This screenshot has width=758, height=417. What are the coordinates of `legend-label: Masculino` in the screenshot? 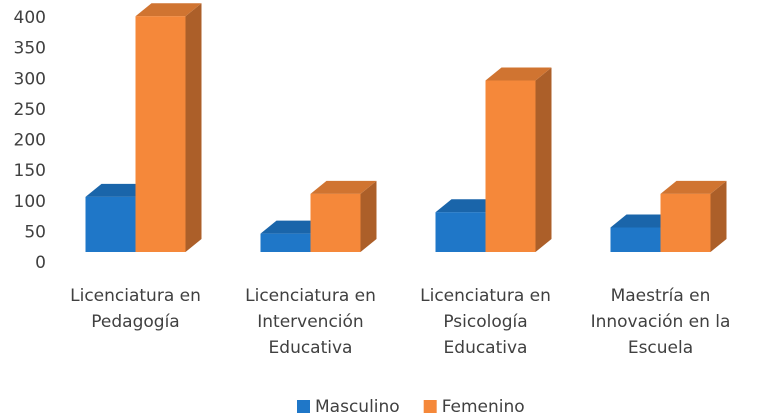 It's located at (357, 407).